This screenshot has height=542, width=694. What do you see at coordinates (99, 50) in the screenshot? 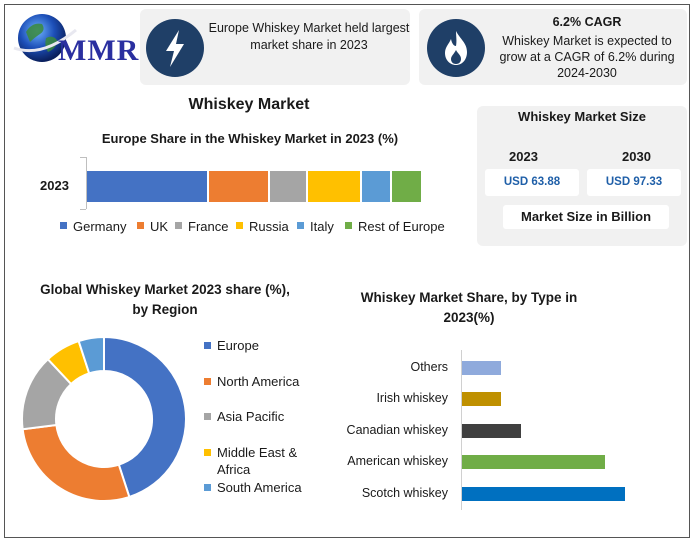
I see `logo-text: MMR` at bounding box center [99, 50].